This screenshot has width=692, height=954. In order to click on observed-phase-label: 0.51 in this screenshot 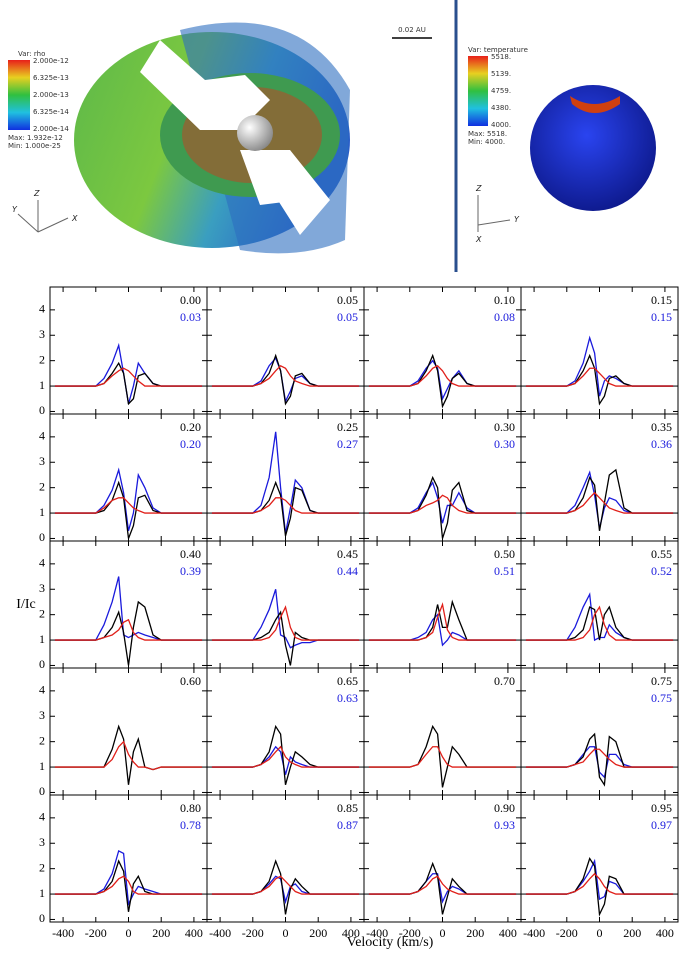, I will do `click(504, 571)`.